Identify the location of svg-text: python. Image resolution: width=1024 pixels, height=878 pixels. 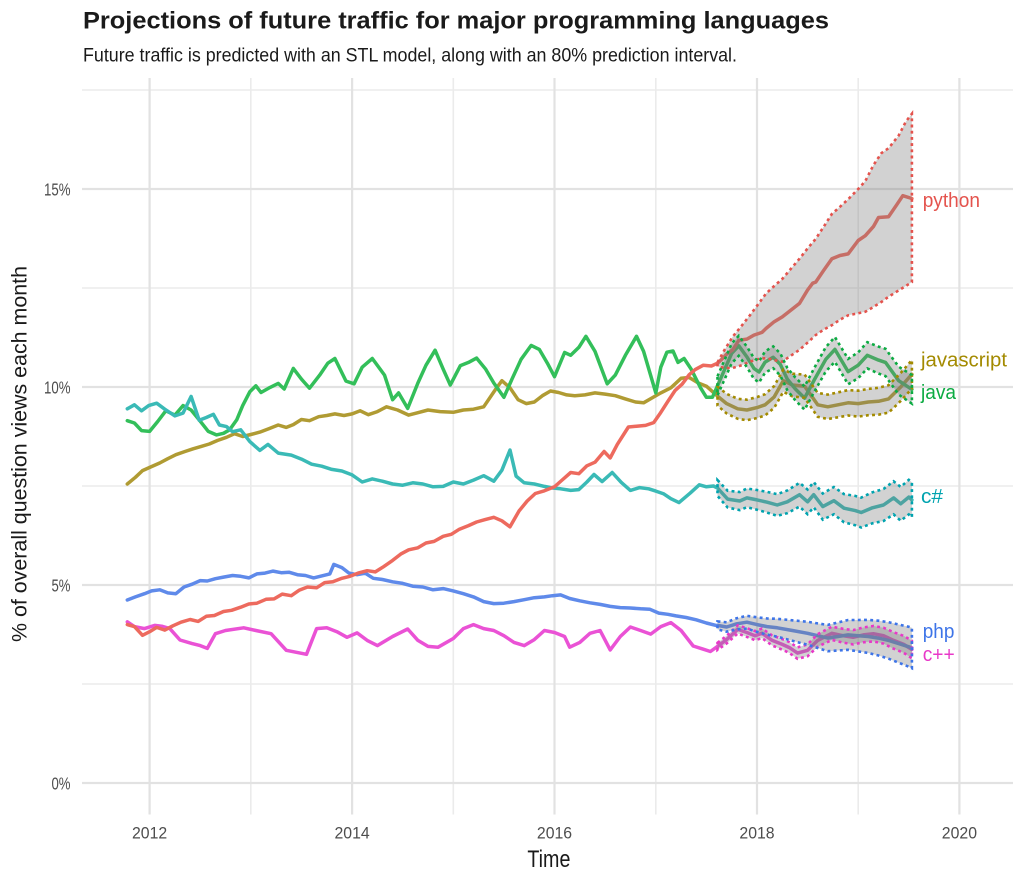
(951, 201).